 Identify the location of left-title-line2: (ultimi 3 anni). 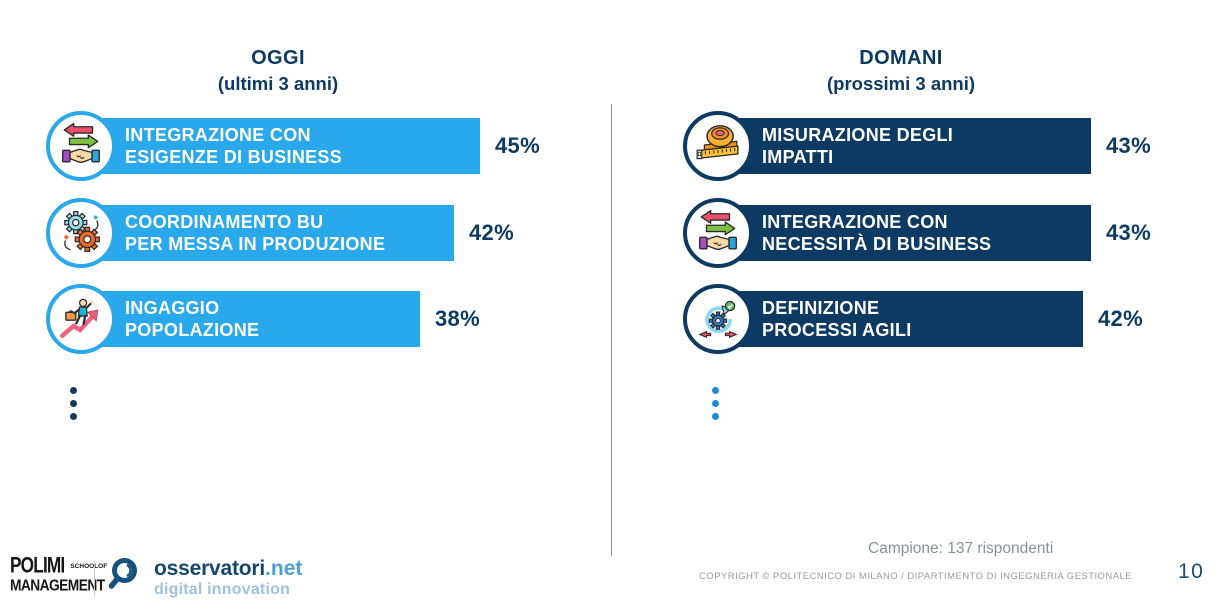
(278, 83).